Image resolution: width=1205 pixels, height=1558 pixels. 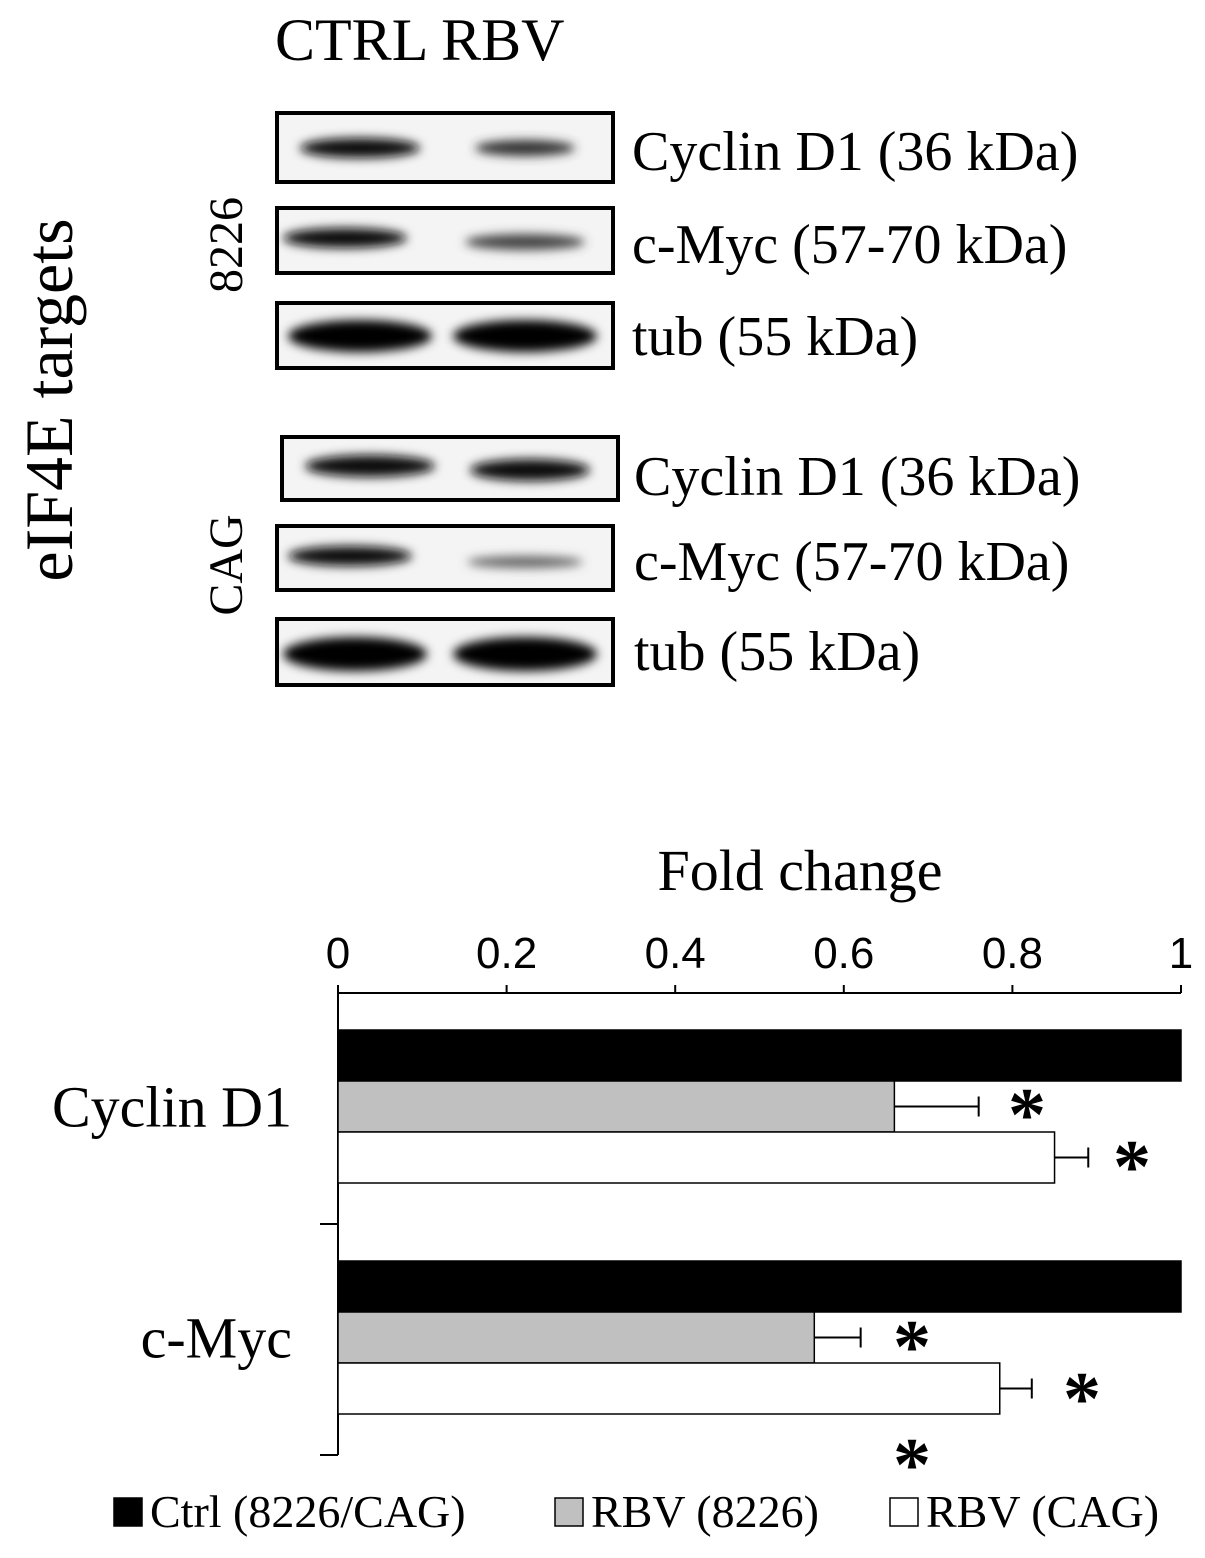 What do you see at coordinates (226, 564) in the screenshot?
I see `group-label: CAG` at bounding box center [226, 564].